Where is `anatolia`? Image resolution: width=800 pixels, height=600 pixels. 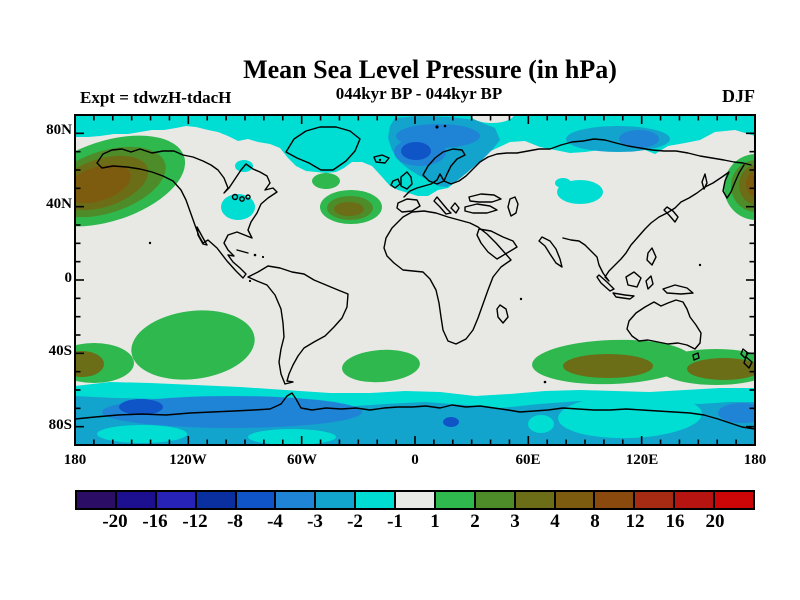 anatolia is located at coordinates (481, 208).